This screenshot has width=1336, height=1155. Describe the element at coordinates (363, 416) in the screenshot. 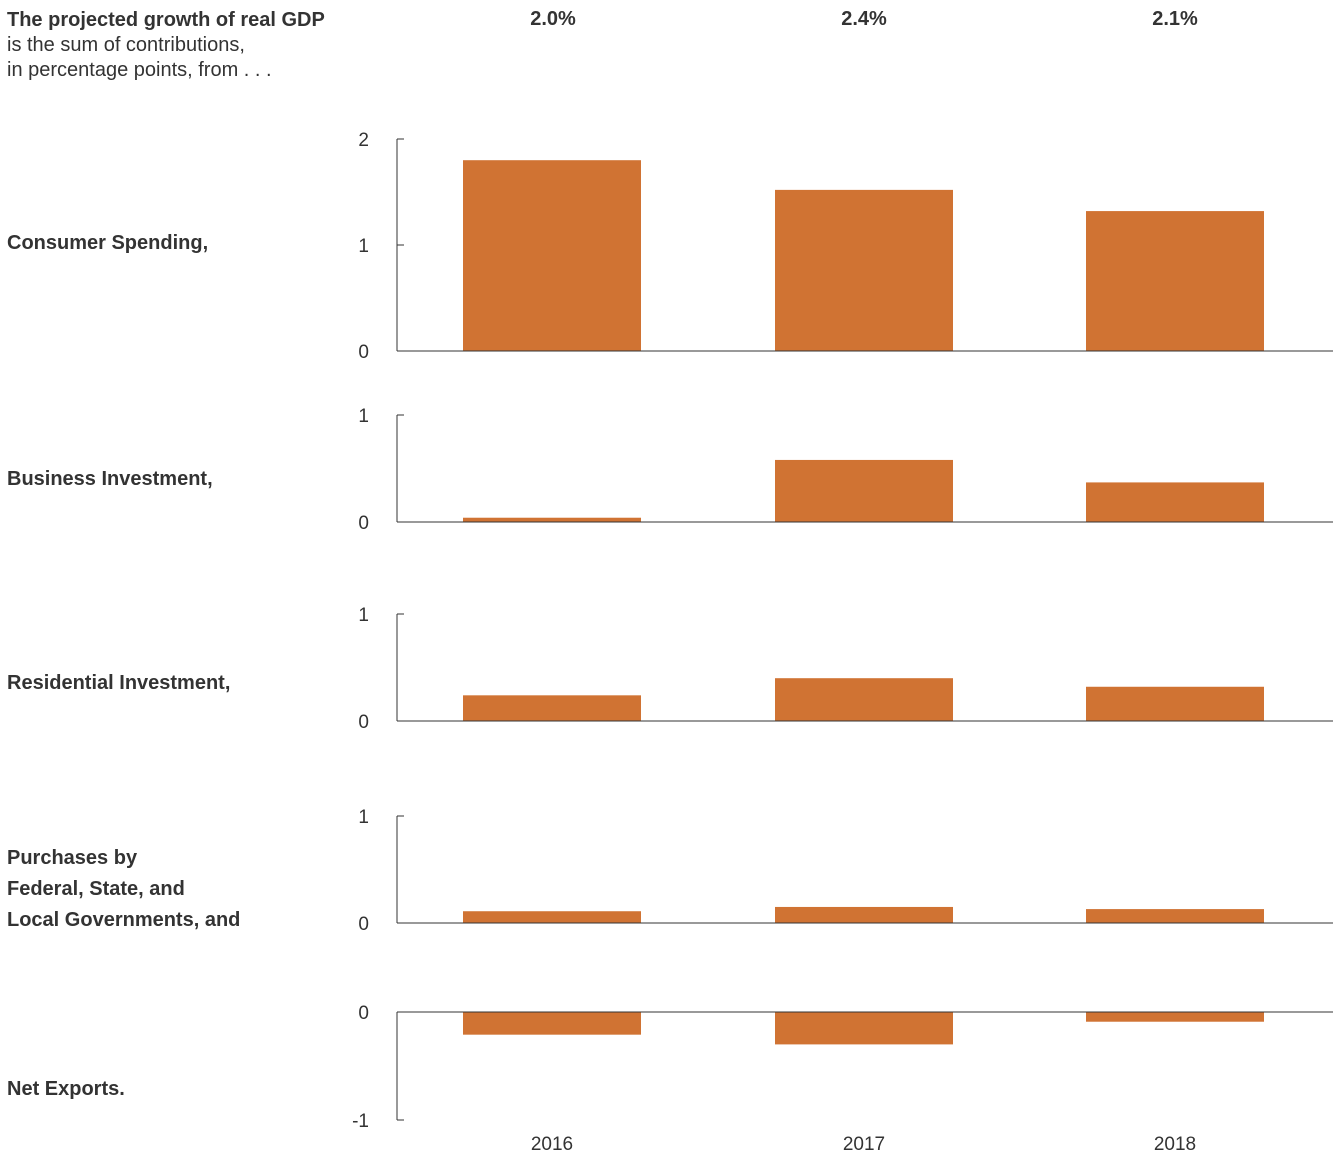

I see `y-tick-label-business-investment-1: 1` at that location.